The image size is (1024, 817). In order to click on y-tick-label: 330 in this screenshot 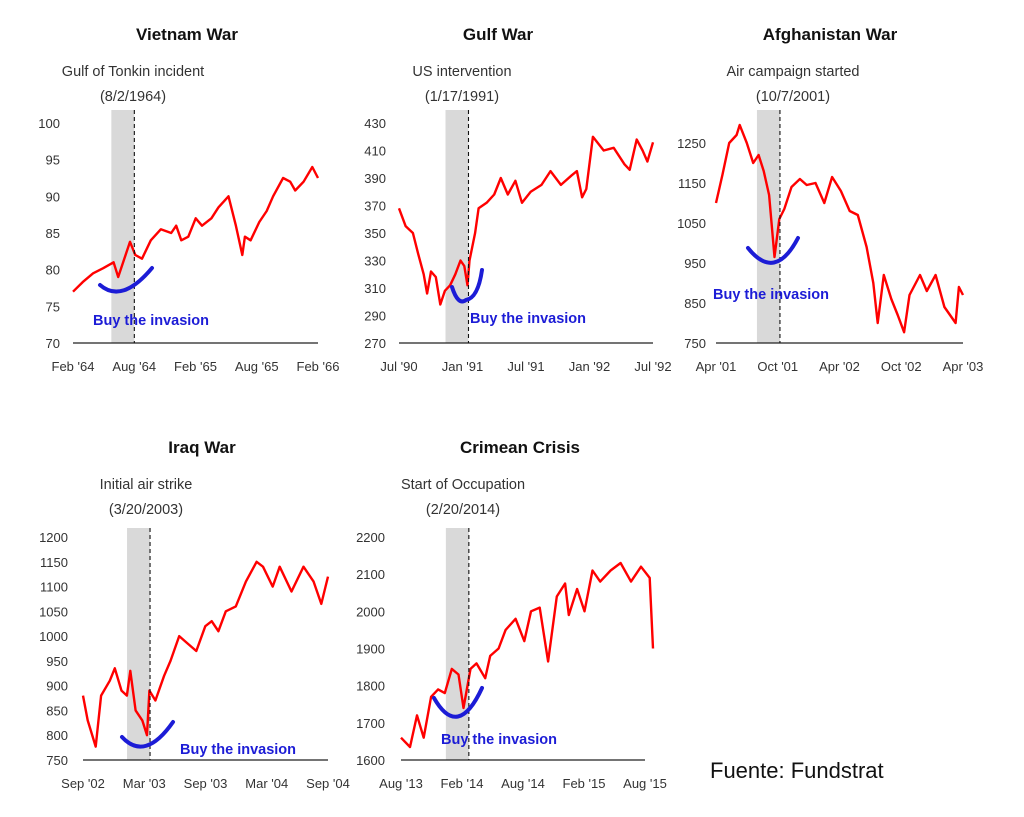, I will do `click(375, 261)`.